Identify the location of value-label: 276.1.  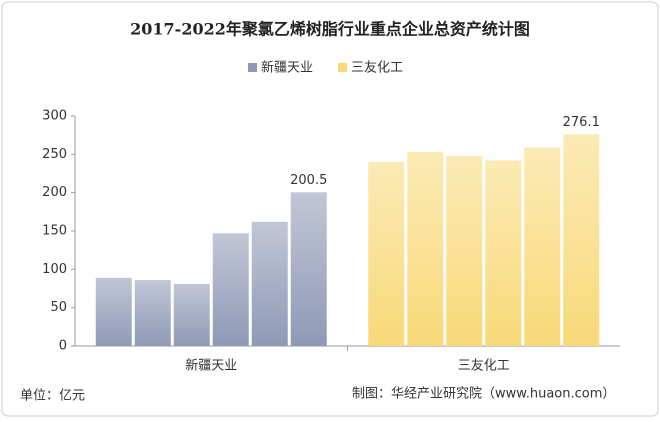
(581, 122).